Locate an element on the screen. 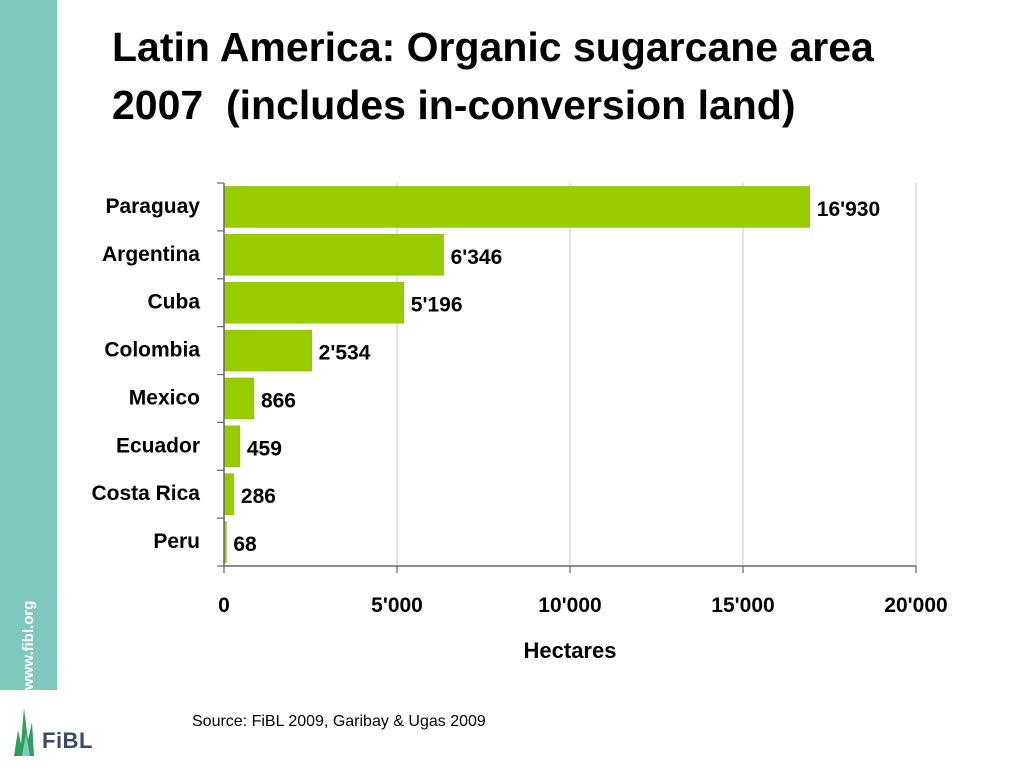  category-label: Costa Rica is located at coordinates (145, 493).